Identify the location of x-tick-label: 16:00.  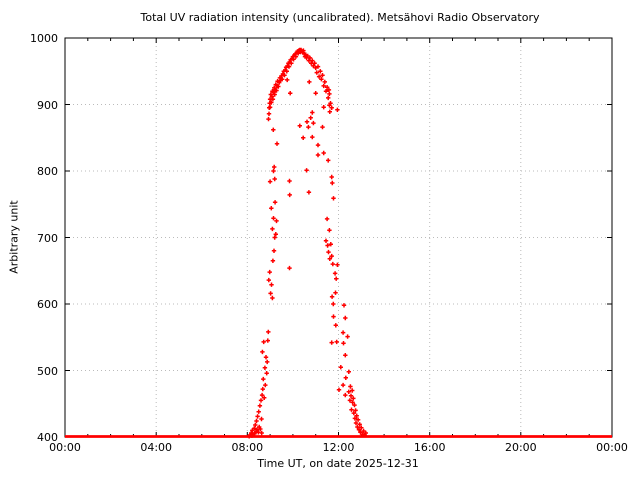
(429, 447).